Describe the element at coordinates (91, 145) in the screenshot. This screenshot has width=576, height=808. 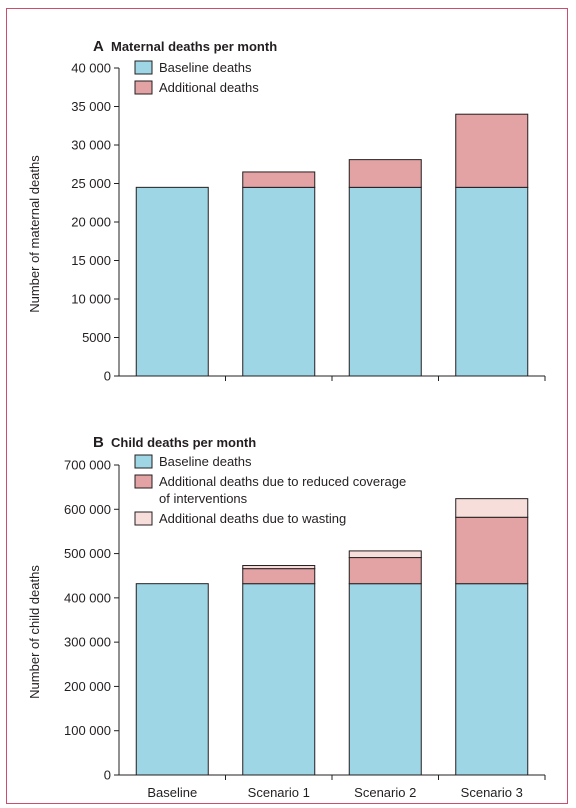
I see `y-tick-label: 30 000` at that location.